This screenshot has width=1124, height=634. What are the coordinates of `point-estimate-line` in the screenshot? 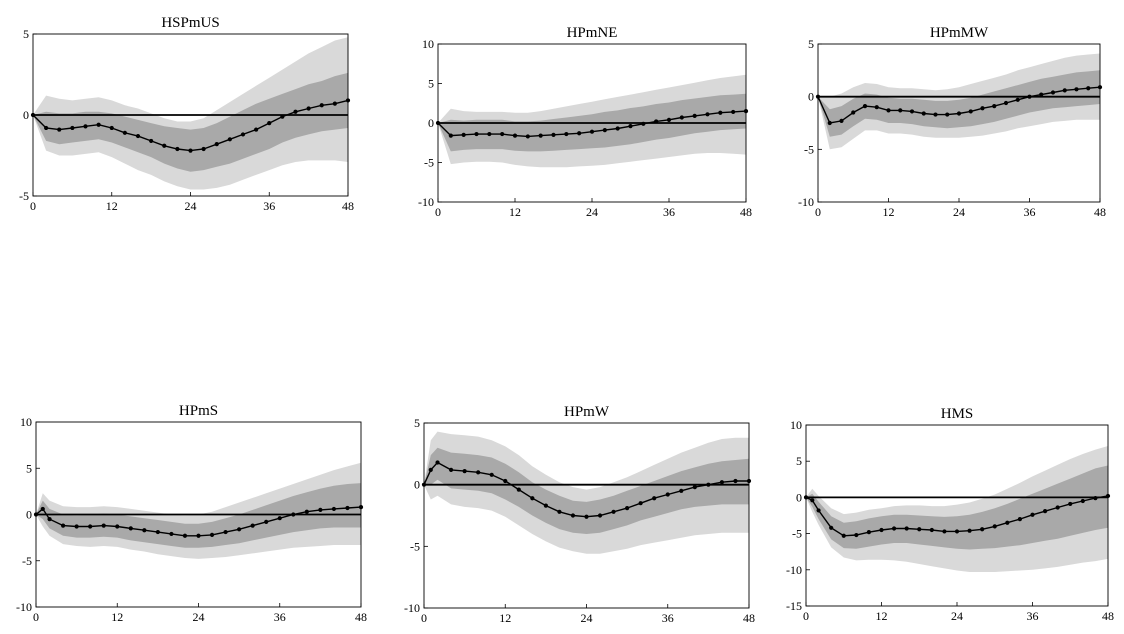 It's located at (198, 521).